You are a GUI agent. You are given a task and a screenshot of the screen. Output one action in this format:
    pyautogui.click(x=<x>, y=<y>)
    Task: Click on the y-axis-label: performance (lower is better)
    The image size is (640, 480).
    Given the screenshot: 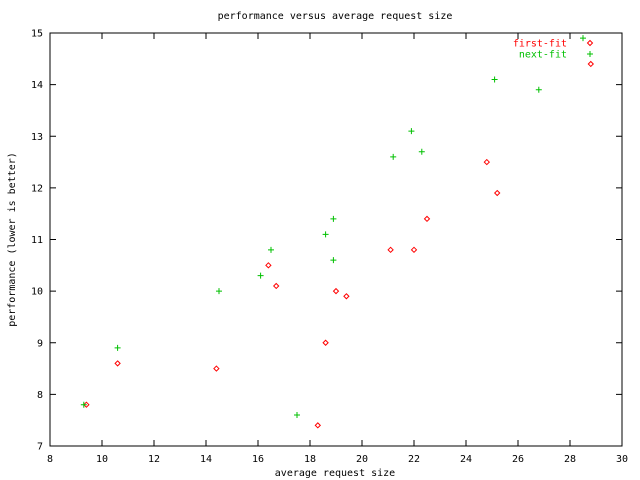 What is the action you would take?
    pyautogui.click(x=12, y=239)
    